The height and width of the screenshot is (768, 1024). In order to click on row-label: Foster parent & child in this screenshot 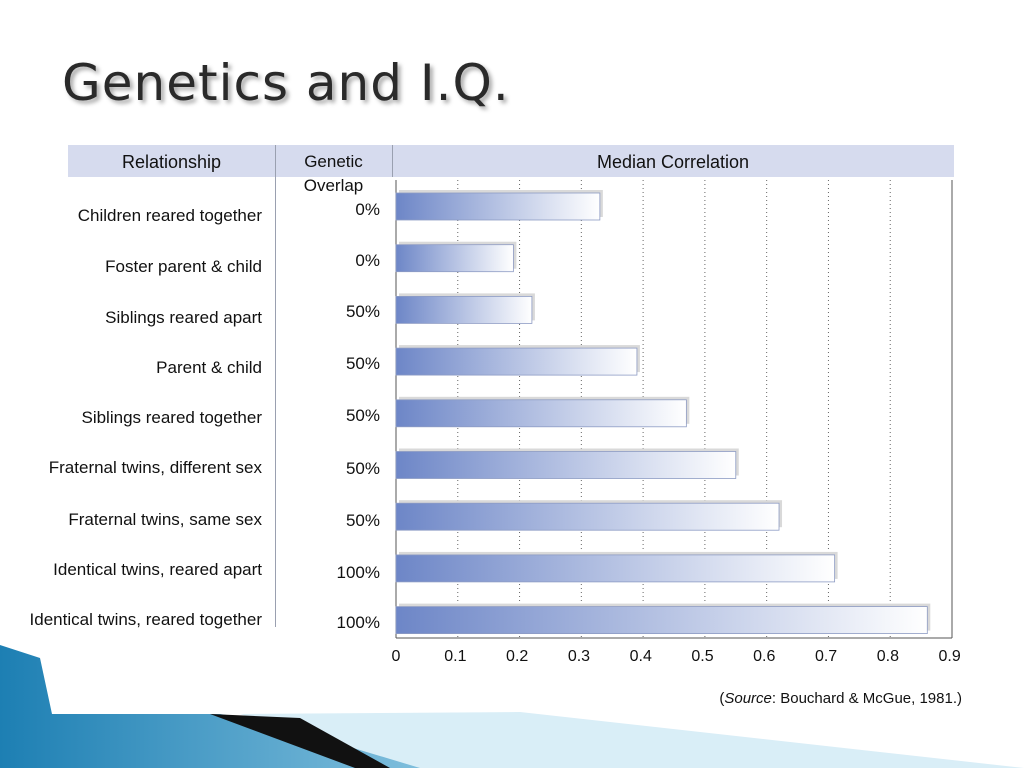, I will do `click(183, 266)`.